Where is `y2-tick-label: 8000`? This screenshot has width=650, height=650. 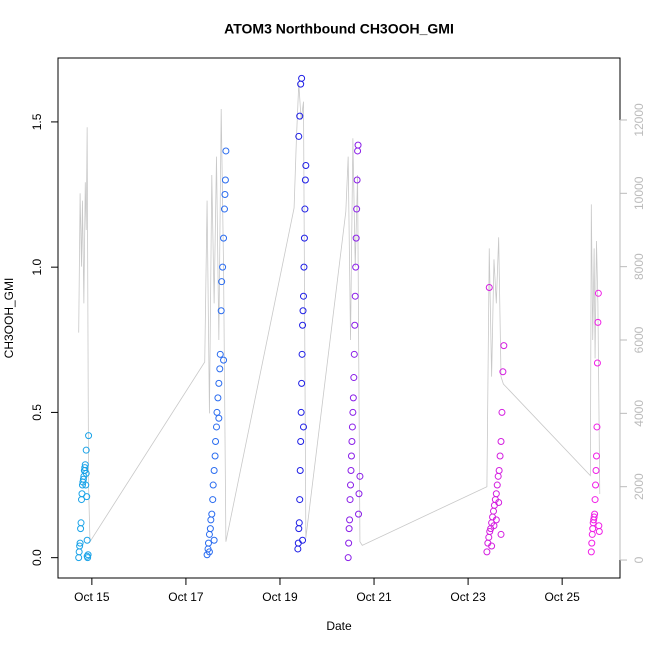
y2-tick-label: 8000 is located at coordinates (639, 266).